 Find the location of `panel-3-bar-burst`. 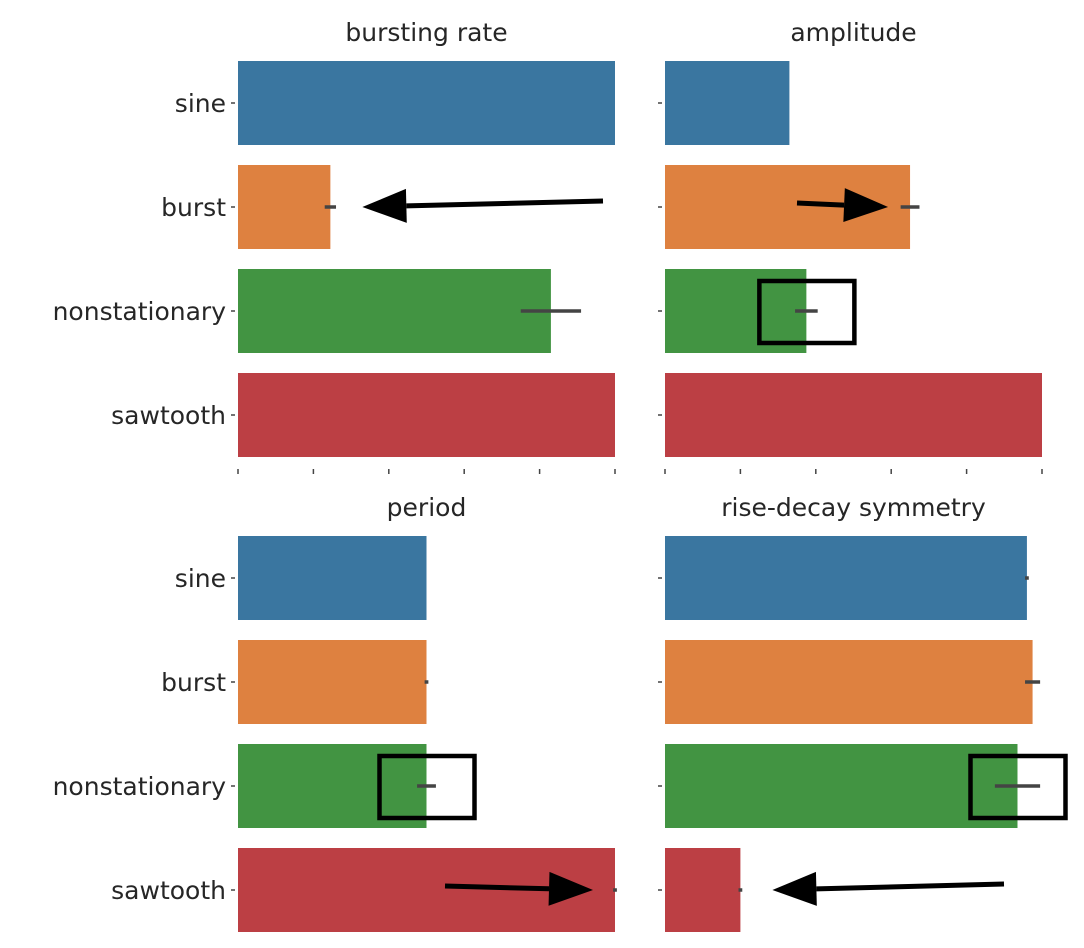

panel-3-bar-burst is located at coordinates (332, 682).